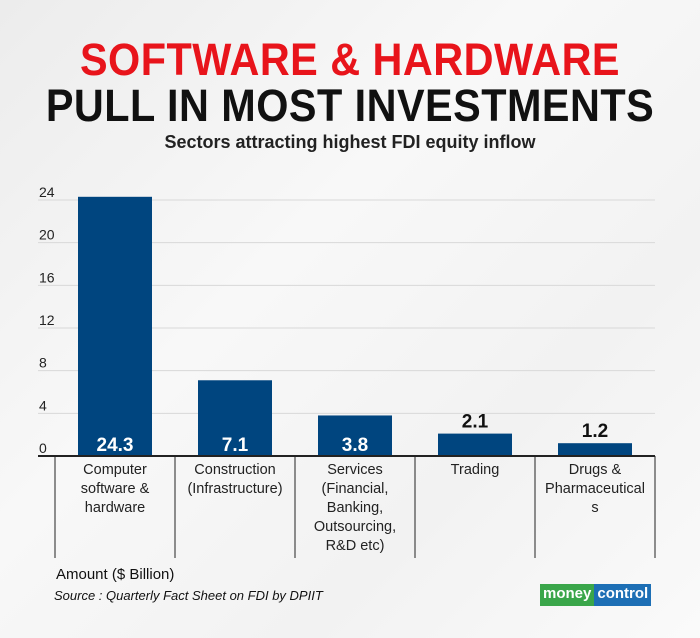 Image resolution: width=700 pixels, height=638 pixels. What do you see at coordinates (115, 445) in the screenshot?
I see `bar-value-label: 24.3` at bounding box center [115, 445].